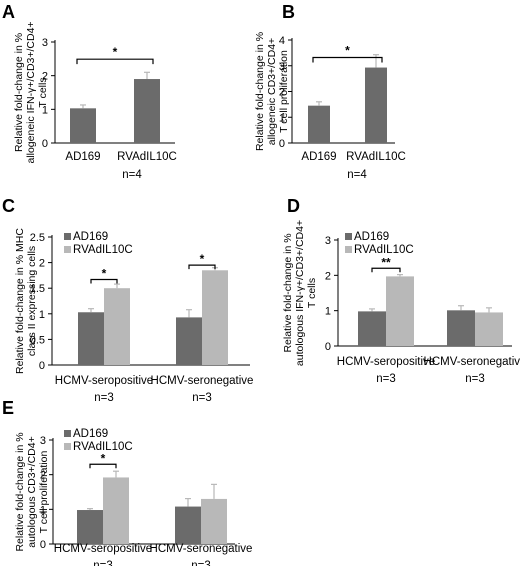 The height and width of the screenshot is (566, 520). Describe the element at coordinates (386, 262) in the screenshot. I see `significance-marker: **` at that location.